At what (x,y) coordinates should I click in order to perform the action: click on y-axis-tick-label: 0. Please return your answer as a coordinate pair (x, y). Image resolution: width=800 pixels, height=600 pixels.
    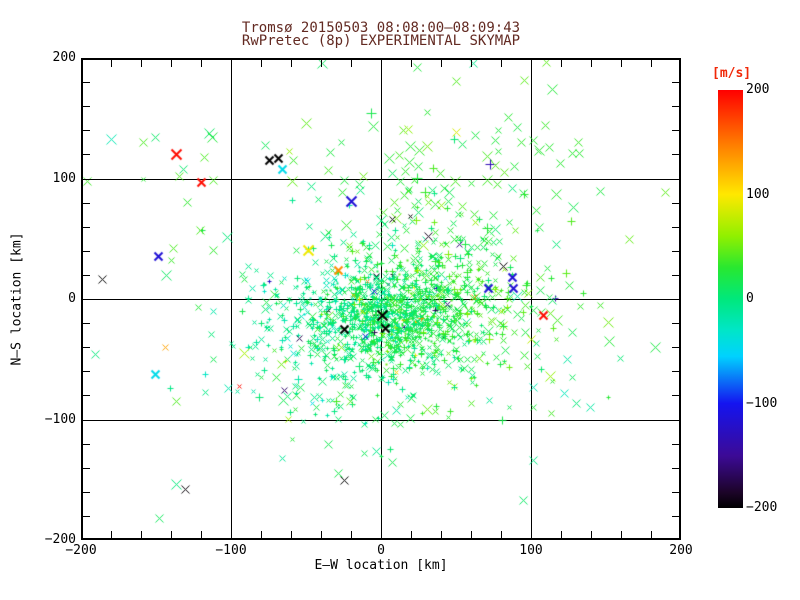
    Looking at the image, I should click on (72, 298).